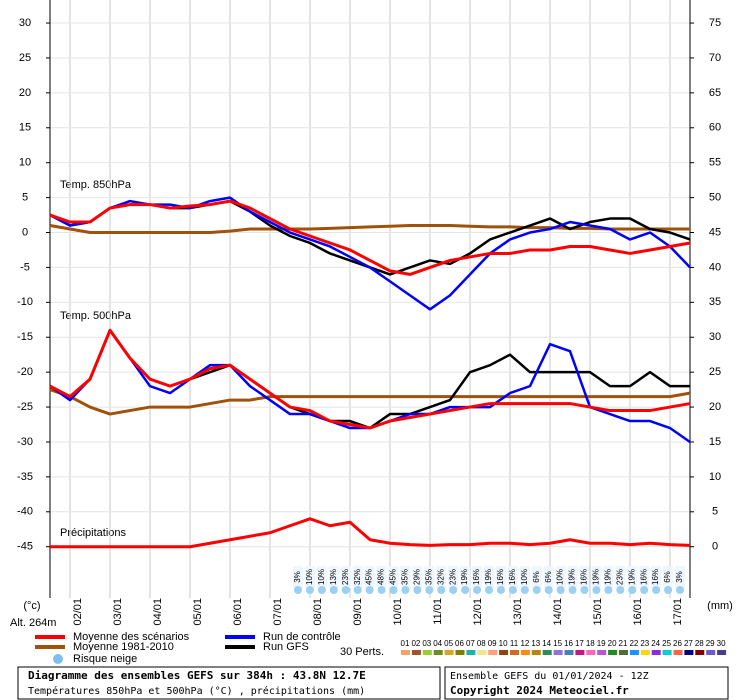 Image resolution: width=740 pixels, height=700 pixels. What do you see at coordinates (715, 93) in the screenshot?
I see `y2-tick-label: 65` at bounding box center [715, 93].